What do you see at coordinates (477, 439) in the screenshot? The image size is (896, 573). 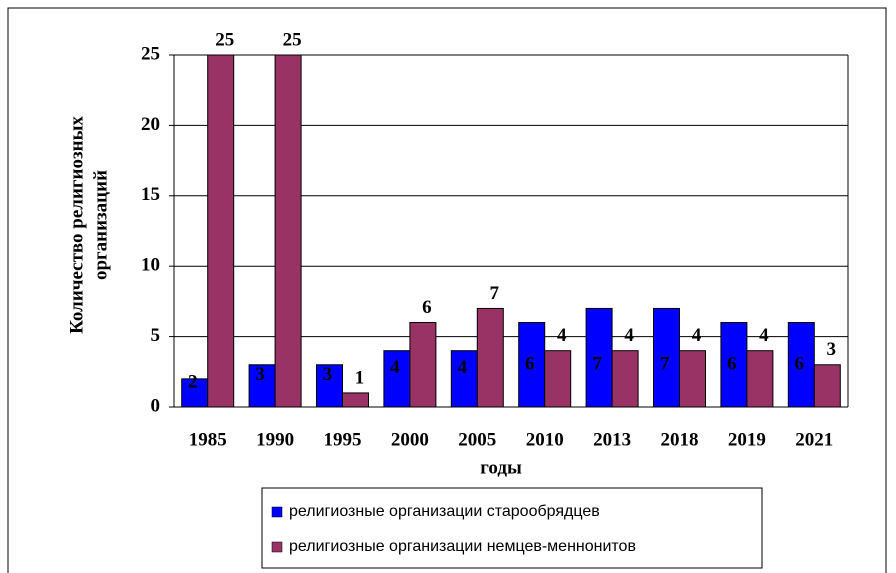 I see `x-tick-label: 2005` at bounding box center [477, 439].